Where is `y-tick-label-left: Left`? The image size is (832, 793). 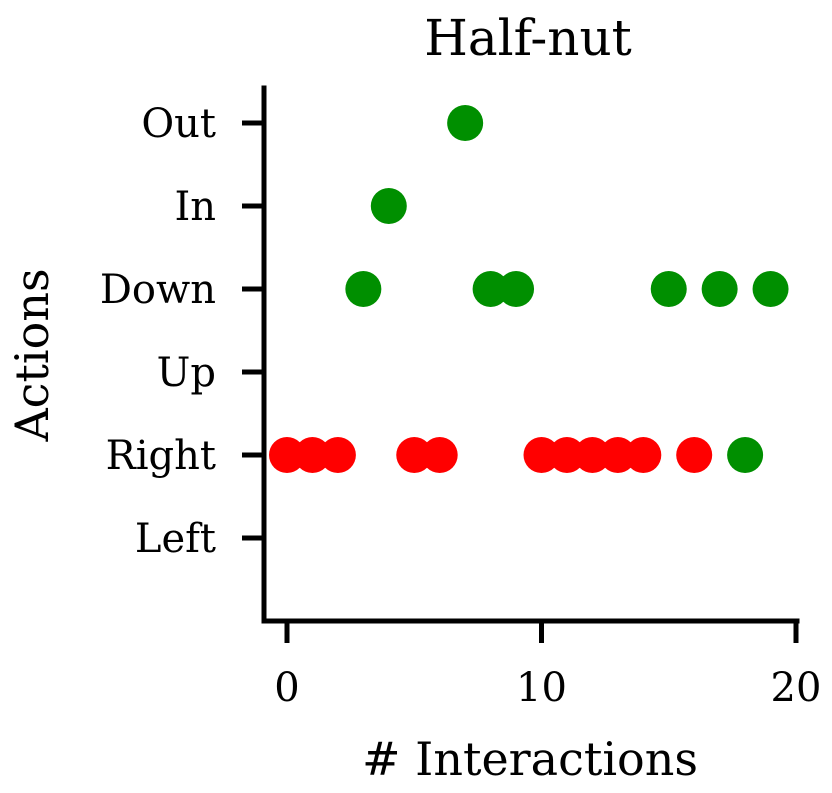
y-tick-label-left: Left is located at coordinates (175, 539).